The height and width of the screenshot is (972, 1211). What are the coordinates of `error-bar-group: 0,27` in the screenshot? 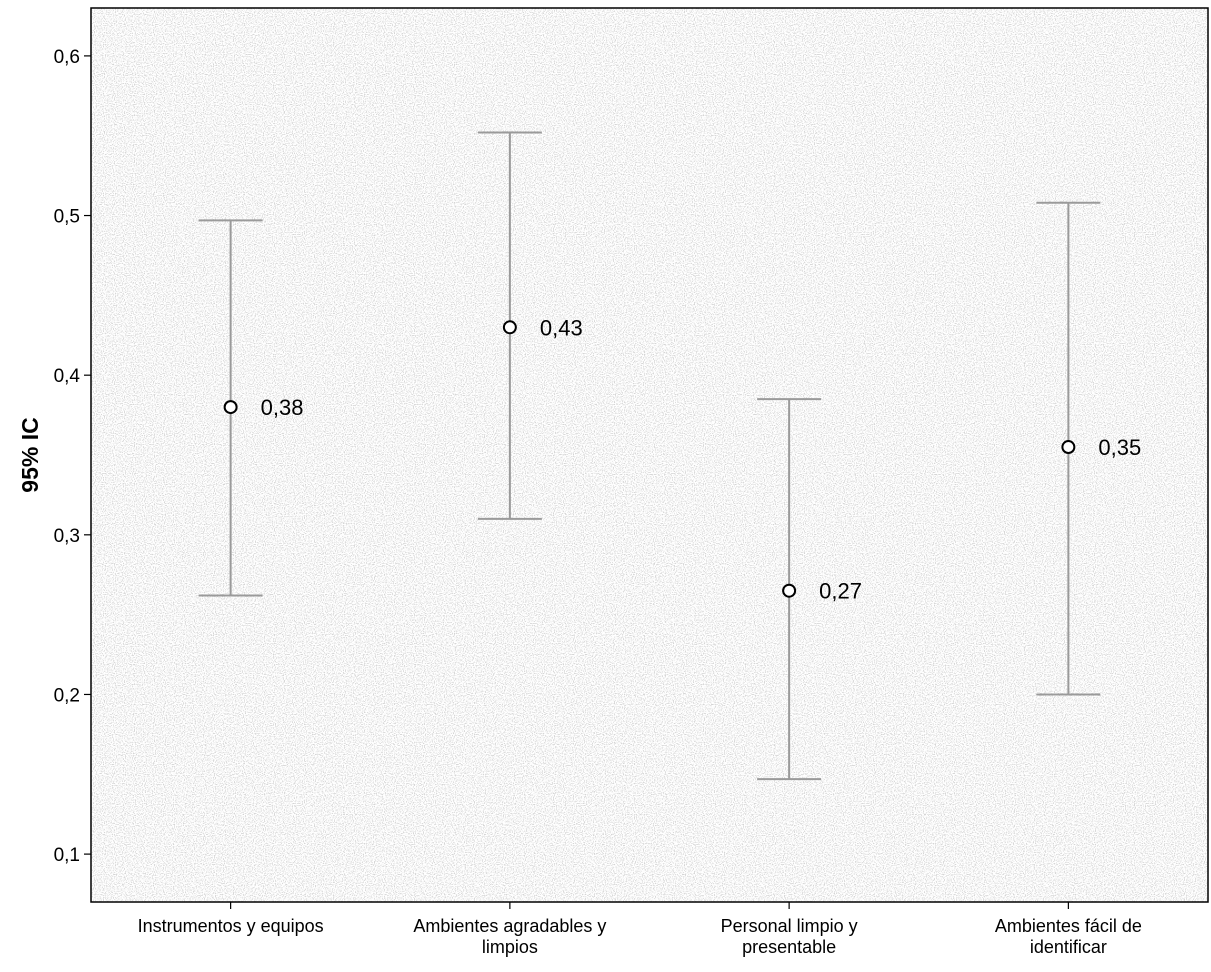 It's located at (809, 589).